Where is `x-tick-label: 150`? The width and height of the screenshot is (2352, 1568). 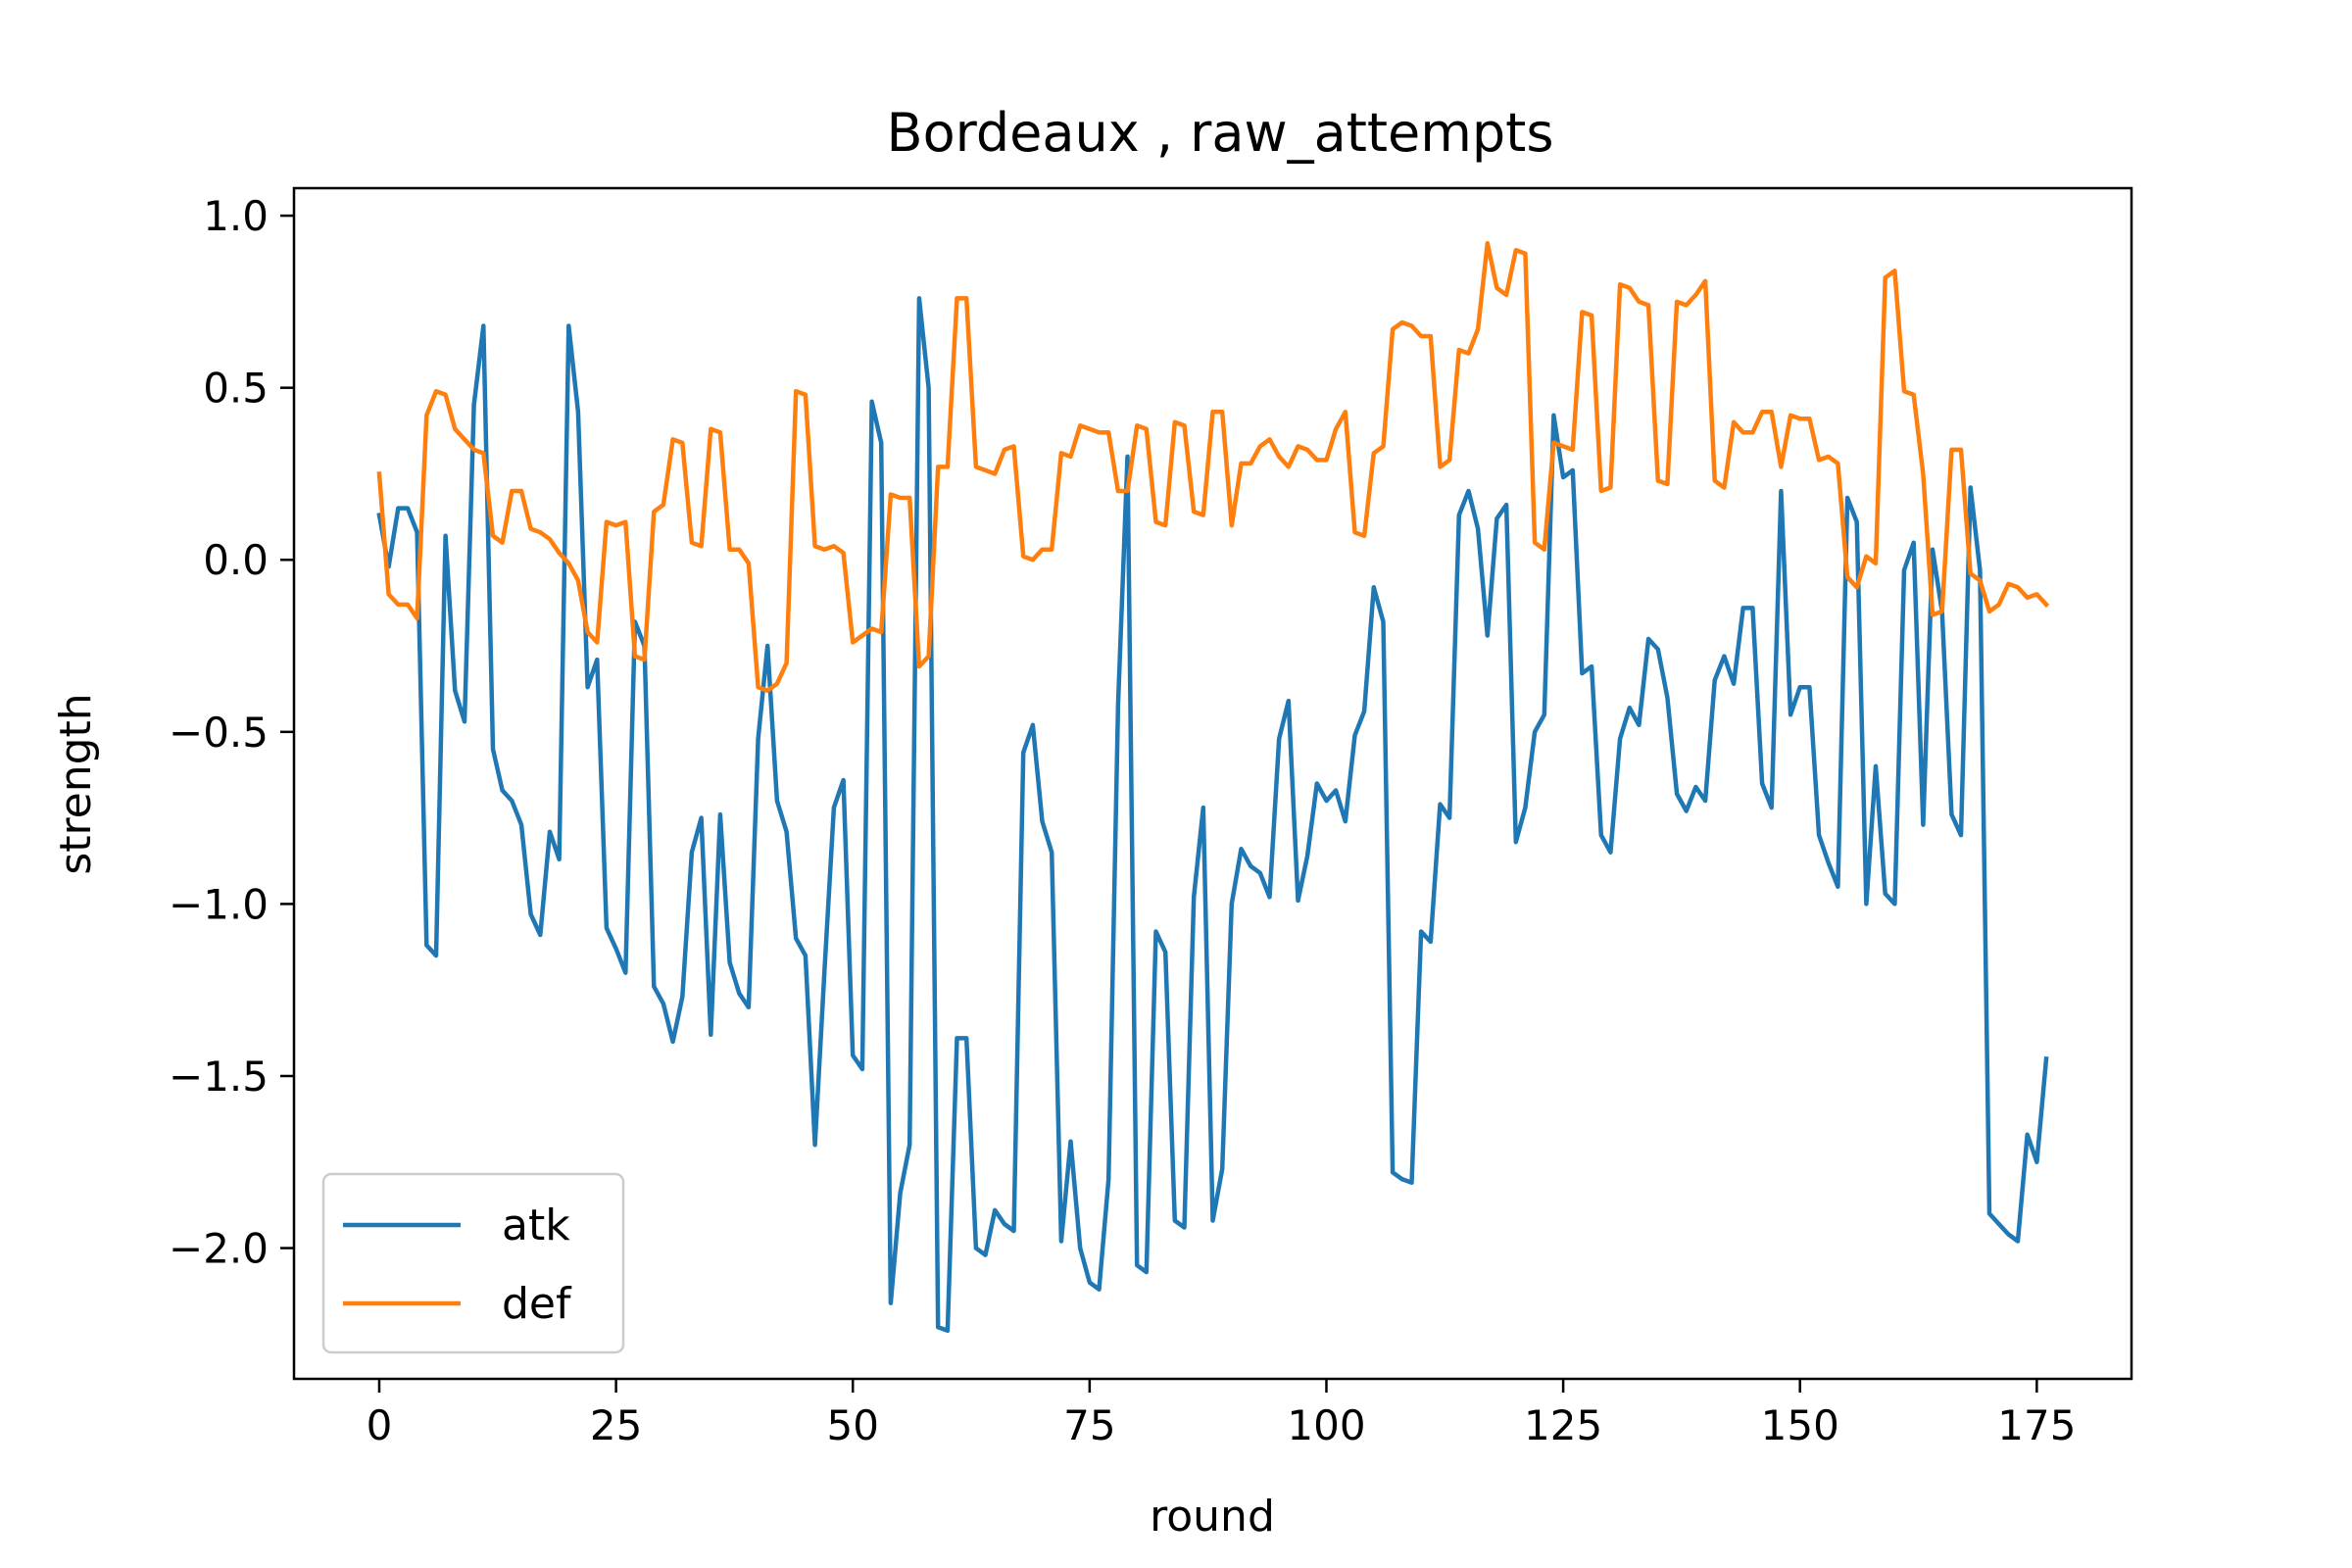
x-tick-label: 150 is located at coordinates (1800, 1425).